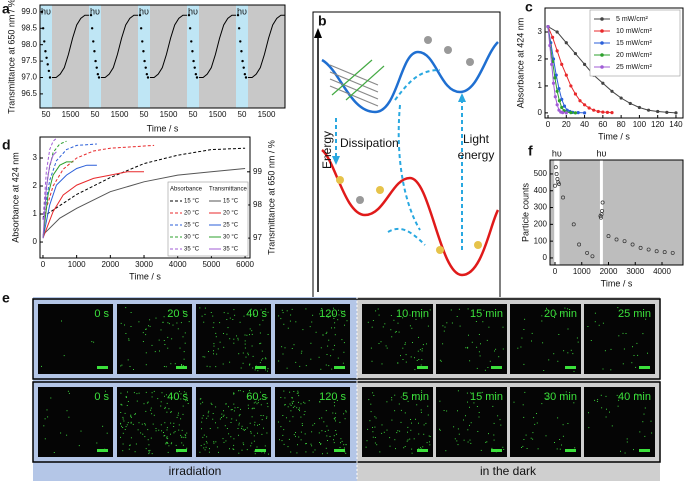 This screenshot has width=685, height=481. What do you see at coordinates (35, 185) in the screenshot?
I see `y-tick-label: 2` at bounding box center [35, 185].